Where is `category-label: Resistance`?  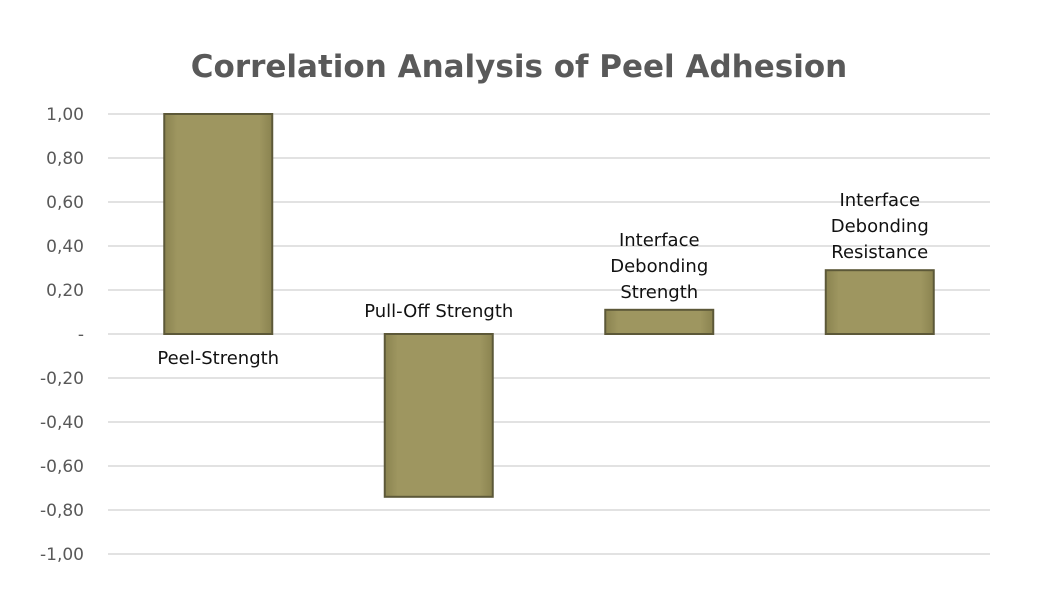
category-label: Resistance is located at coordinates (879, 252).